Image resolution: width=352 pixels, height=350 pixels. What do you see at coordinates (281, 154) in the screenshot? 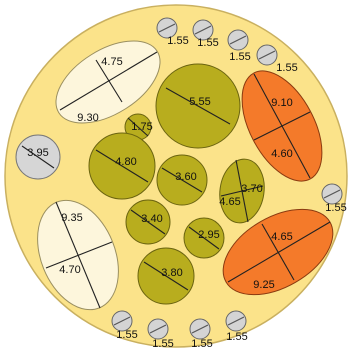
I see `label: 4.60` at bounding box center [281, 154].